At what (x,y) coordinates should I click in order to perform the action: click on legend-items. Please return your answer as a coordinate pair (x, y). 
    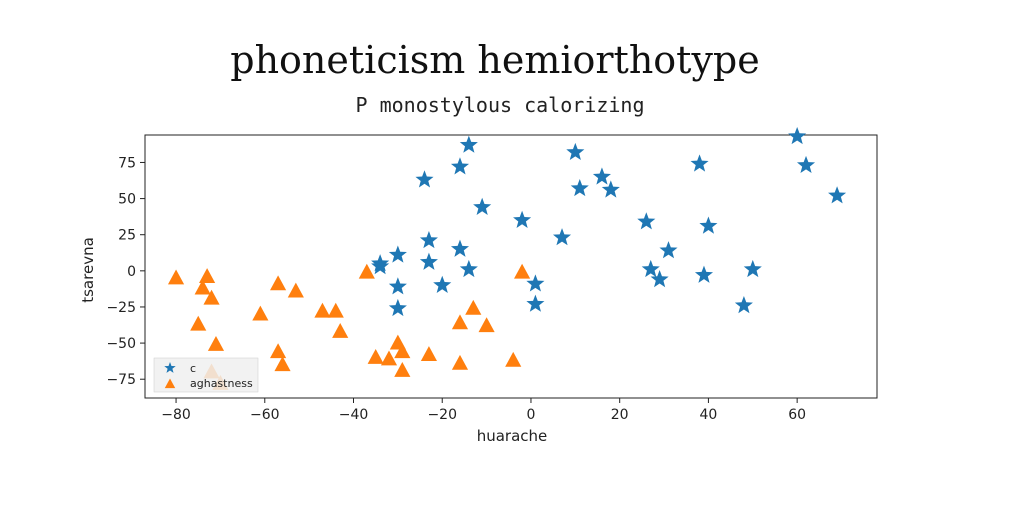
    Looking at the image, I should click on (170, 375).